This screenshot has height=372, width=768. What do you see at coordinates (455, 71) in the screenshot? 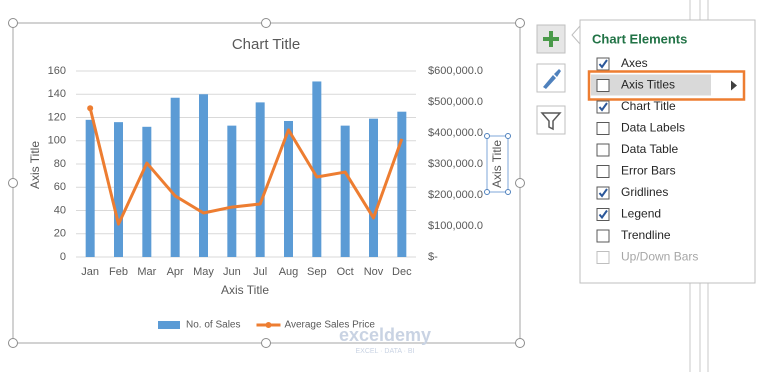
I see `y2-tick-label: $600,000.0` at bounding box center [455, 71].